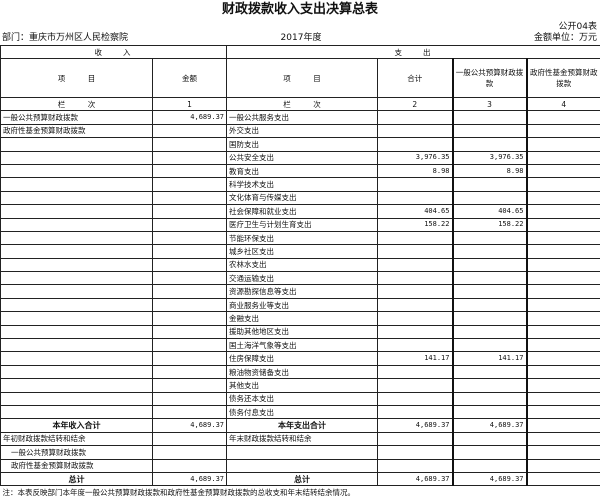 The image size is (600, 499). What do you see at coordinates (563, 78) in the screenshot?
I see `header-fund: 政府性基金预算财政拨款` at bounding box center [563, 78].